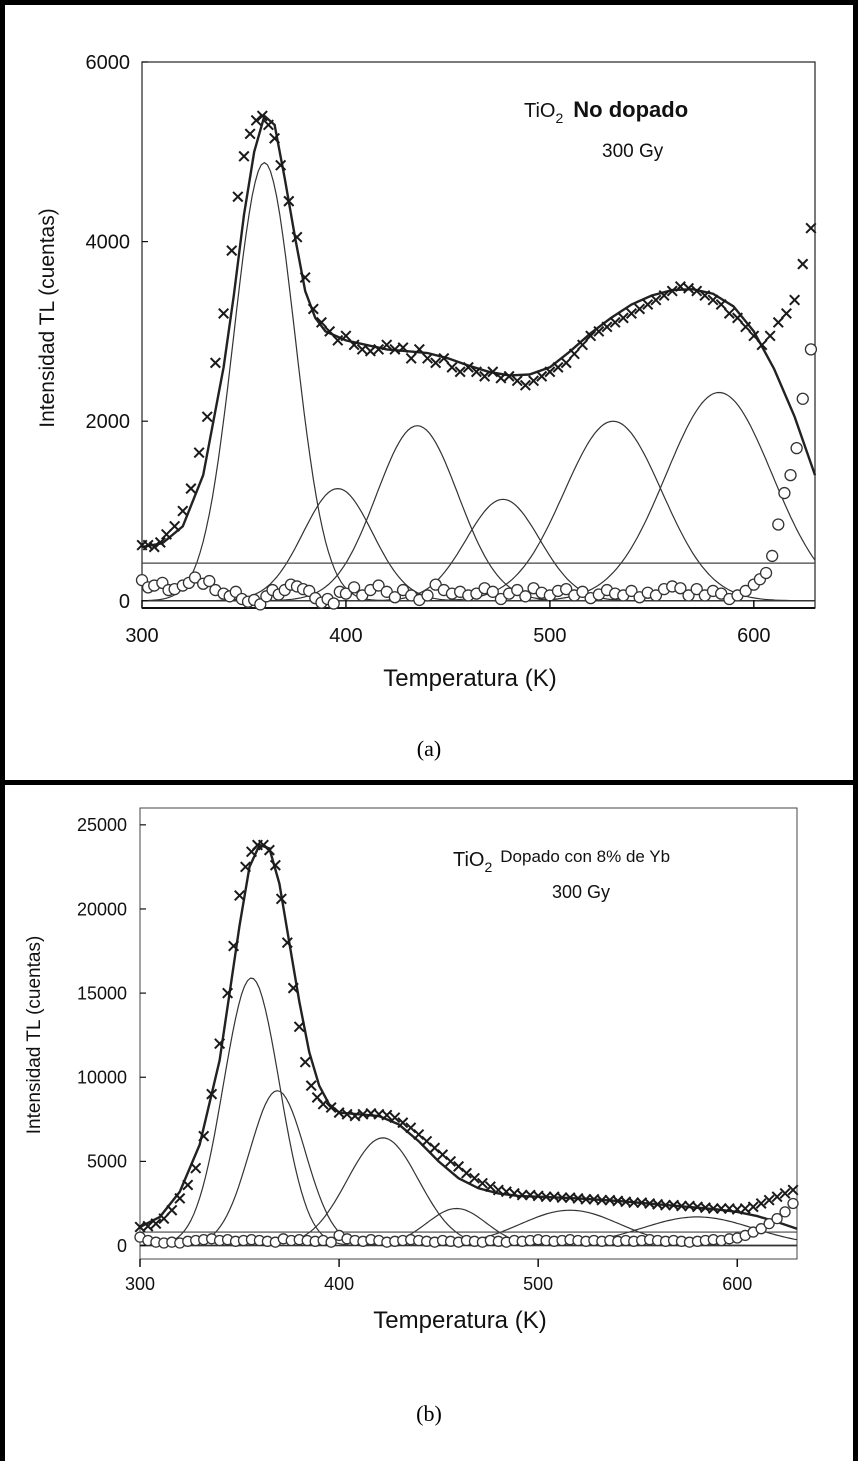 The height and width of the screenshot is (1461, 858). What do you see at coordinates (102, 1078) in the screenshot?
I see `y-tick-label: 10000` at bounding box center [102, 1078].